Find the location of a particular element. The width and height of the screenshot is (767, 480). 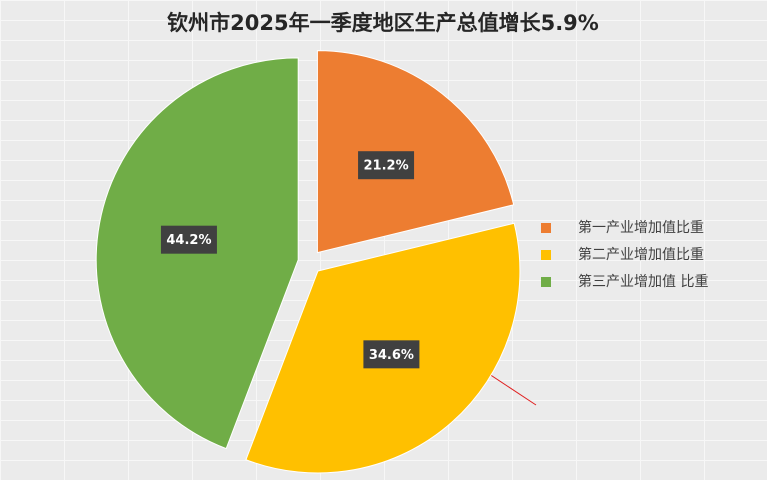

data-label: 21.2% is located at coordinates (386, 166).